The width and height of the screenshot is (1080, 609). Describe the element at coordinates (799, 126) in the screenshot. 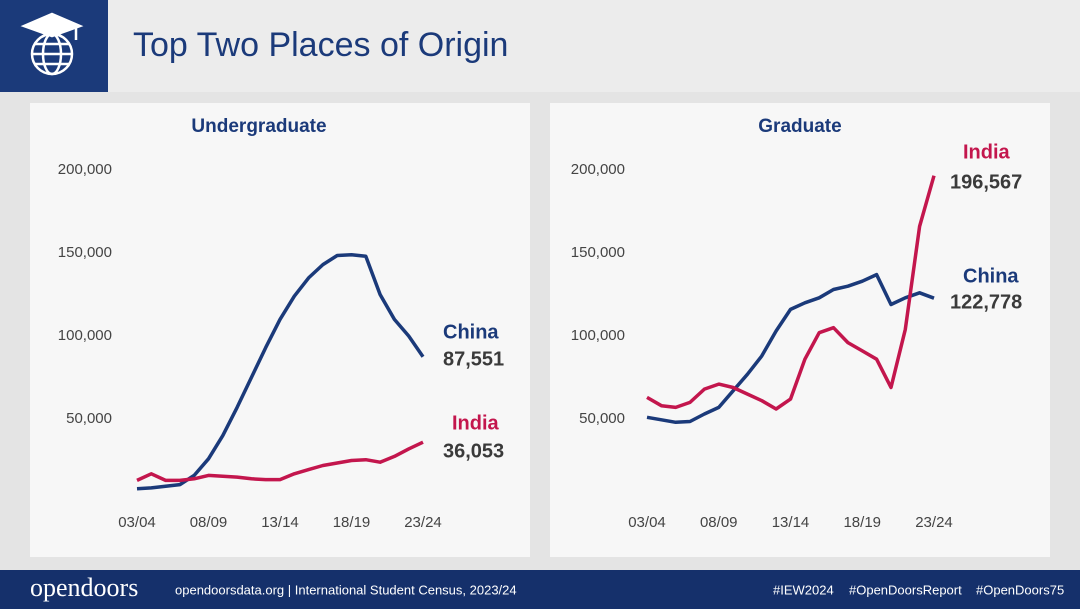

I see `chart-title: Graduate` at that location.